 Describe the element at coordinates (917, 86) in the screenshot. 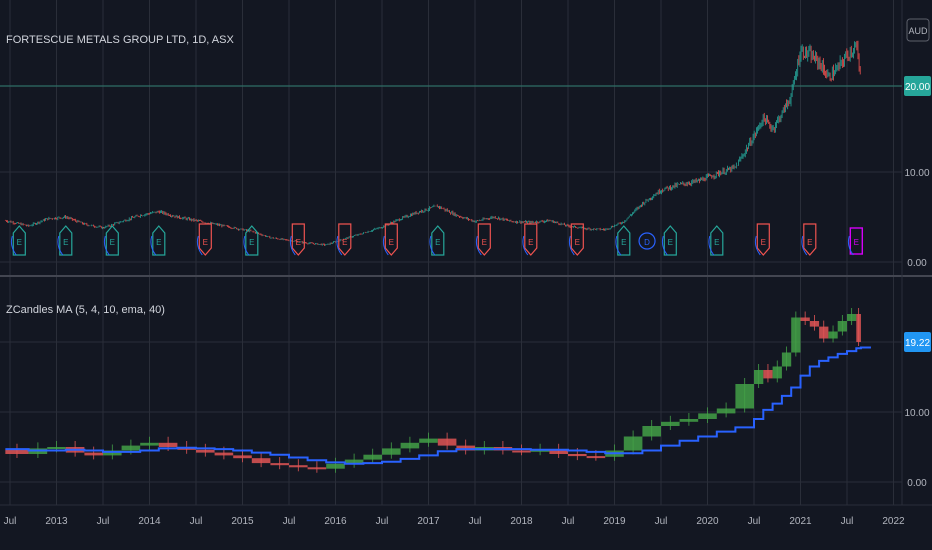

I see `price-badge: 20.00` at that location.